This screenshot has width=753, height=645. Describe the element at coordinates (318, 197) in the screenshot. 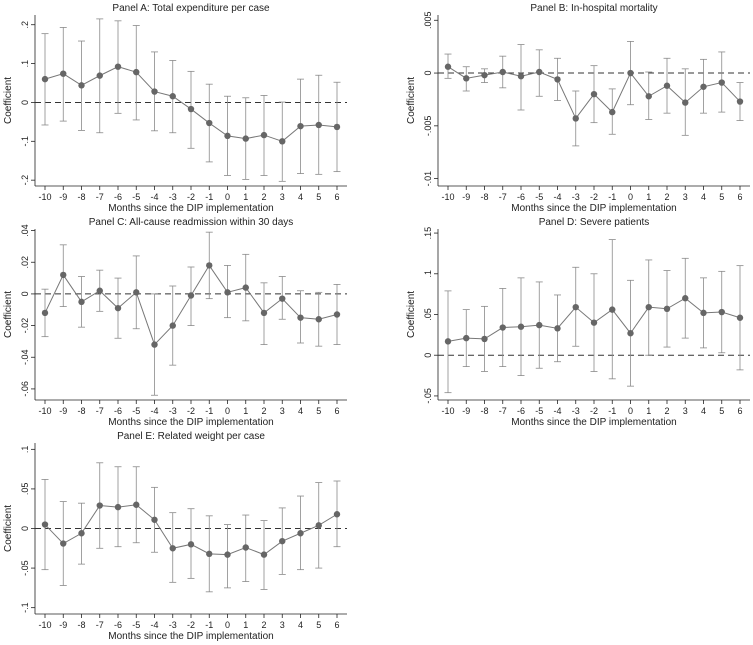

I see `panel-a-x-tick-label: 5` at that location.